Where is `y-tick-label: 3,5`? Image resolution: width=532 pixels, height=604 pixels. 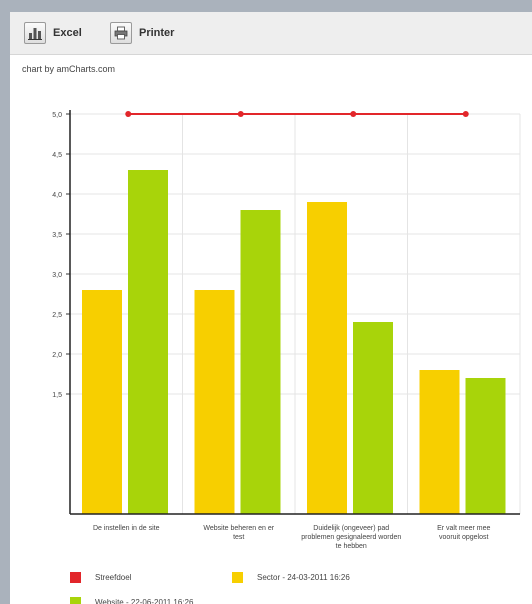
y-tick-label: 3,5 is located at coordinates (57, 235).